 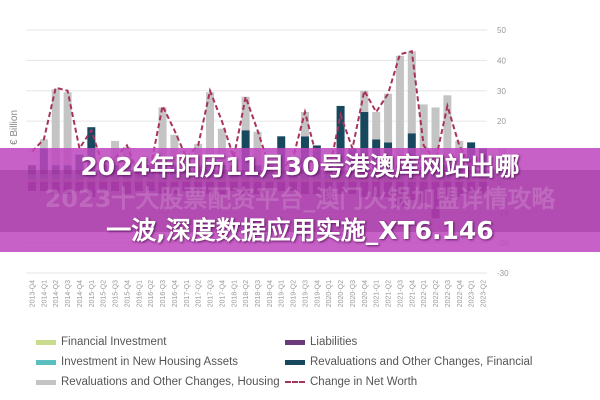 I want to click on banner-title-line1: 2024年阳历11月30号港澳库网站出哪, so click(x=300, y=166).